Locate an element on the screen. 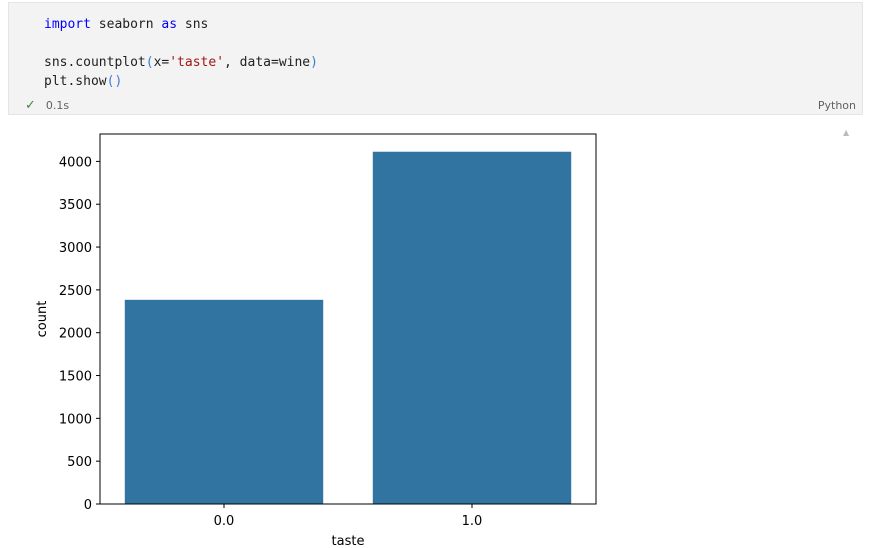 The height and width of the screenshot is (548, 870). code-token: sns.countplot is located at coordinates (95, 62).